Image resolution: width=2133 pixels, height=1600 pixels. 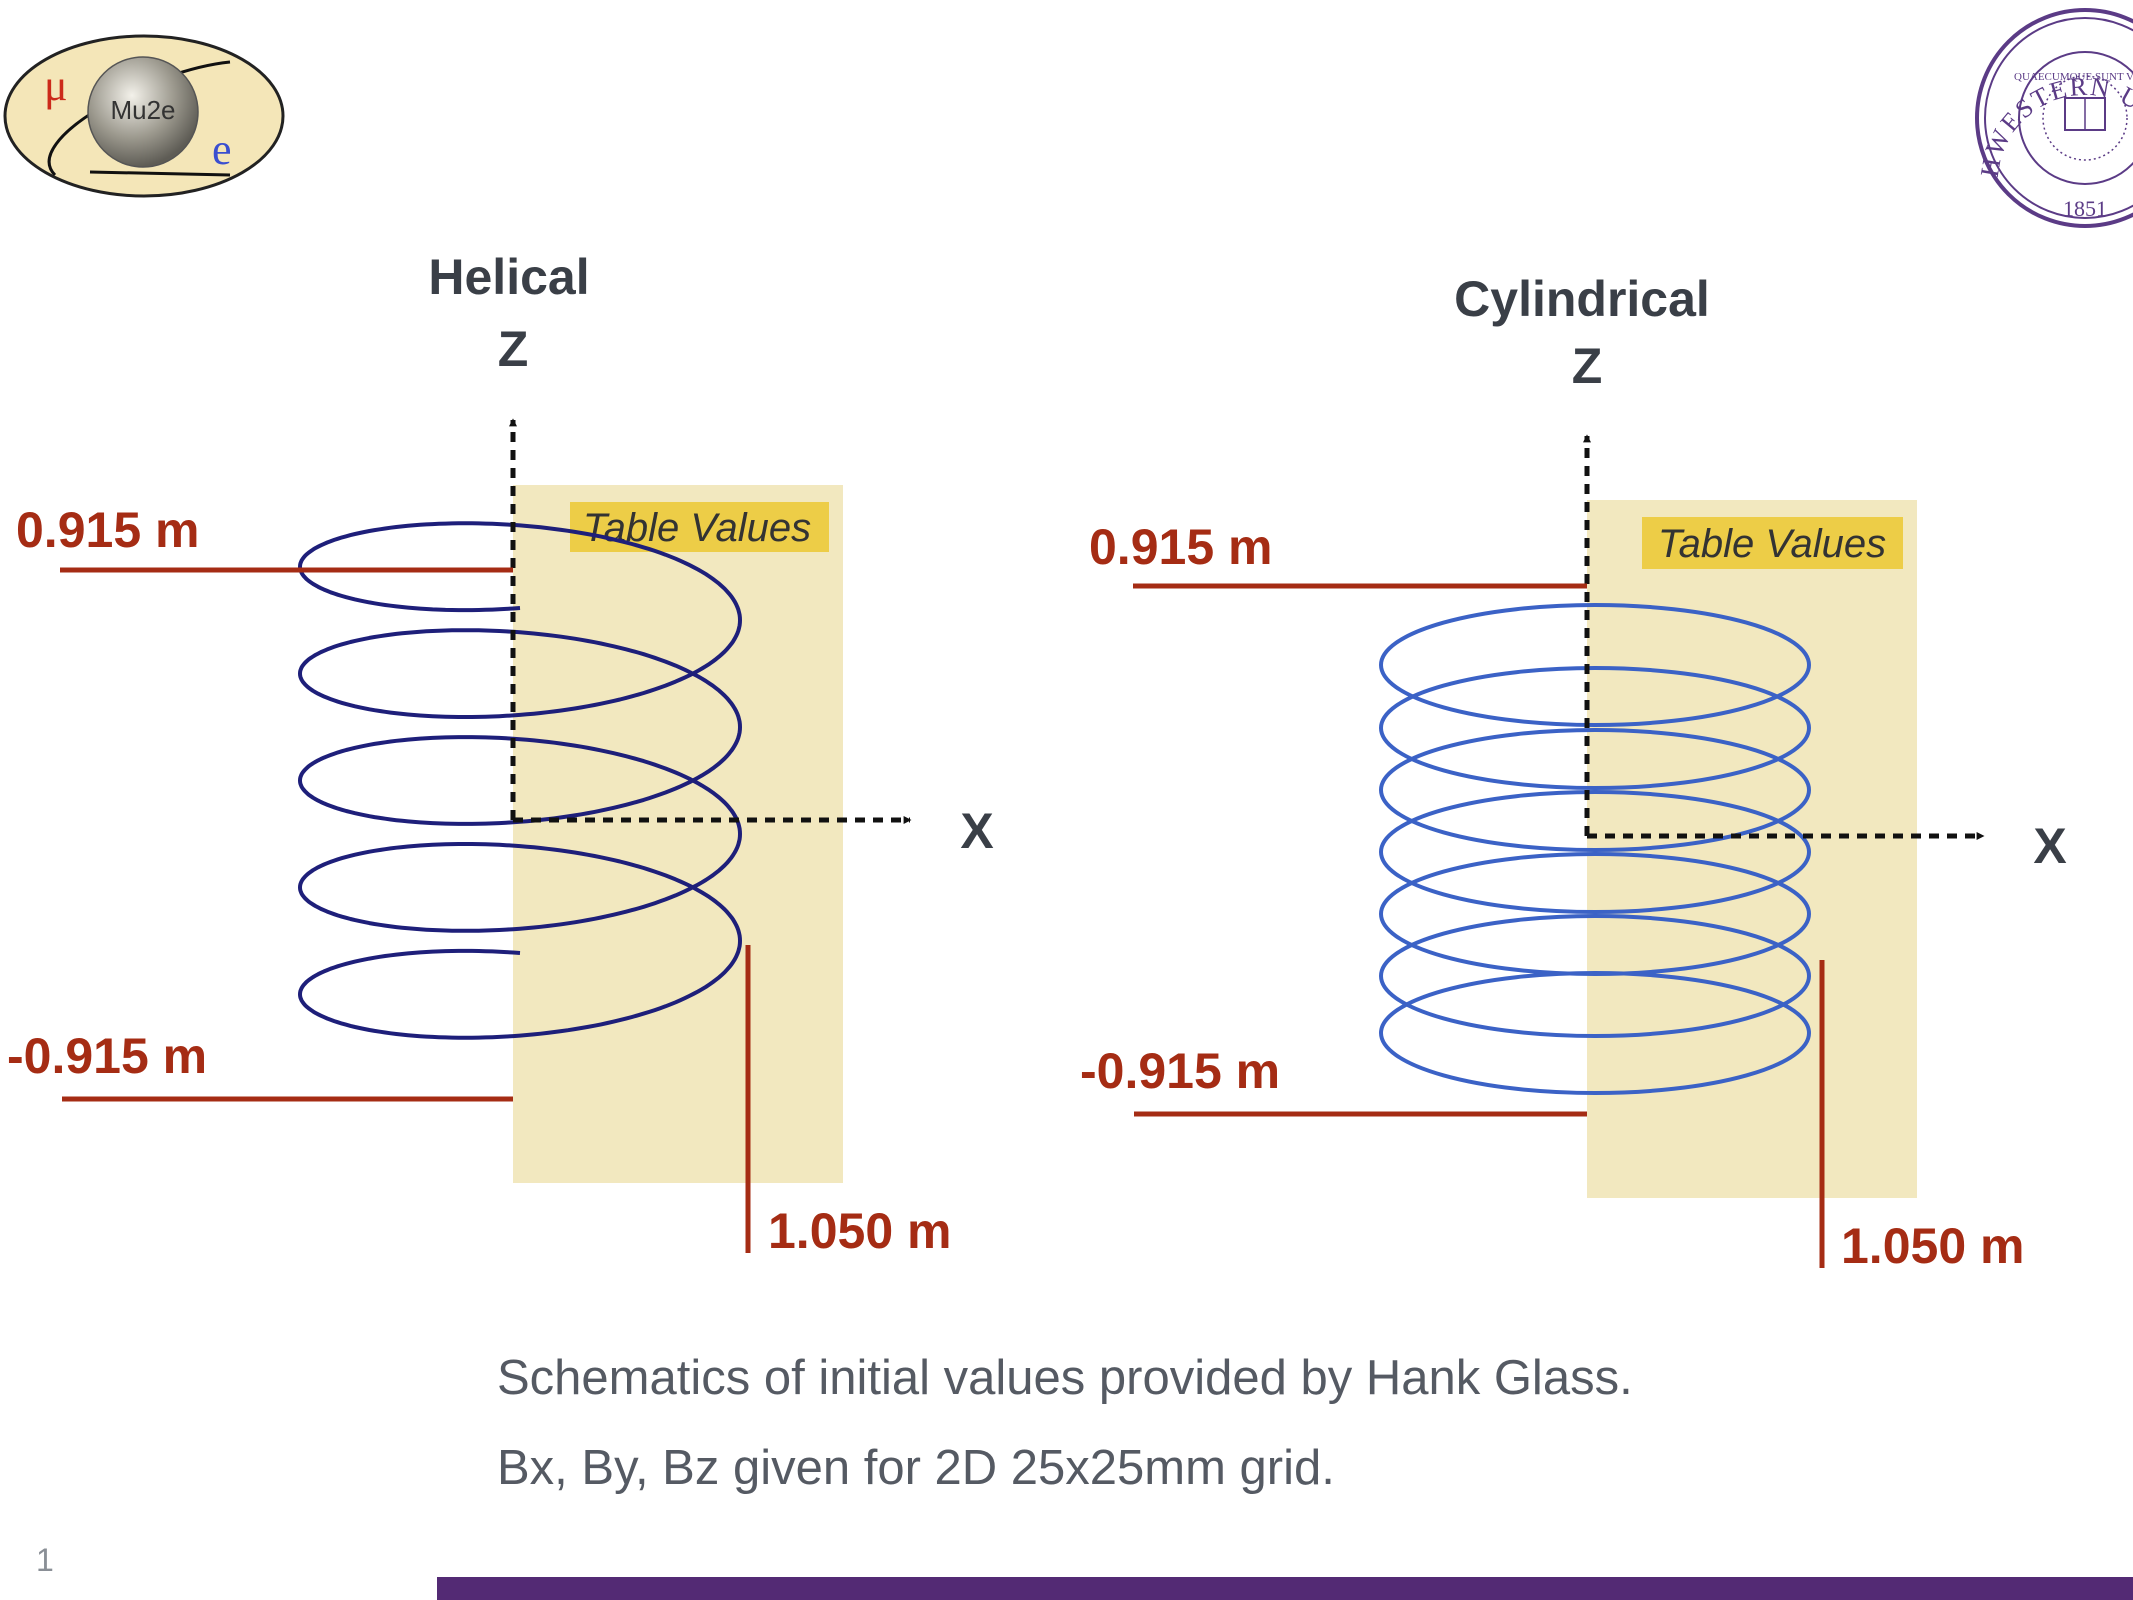 What do you see at coordinates (2085, 208) in the screenshot?
I see `seal-year: 1851` at bounding box center [2085, 208].